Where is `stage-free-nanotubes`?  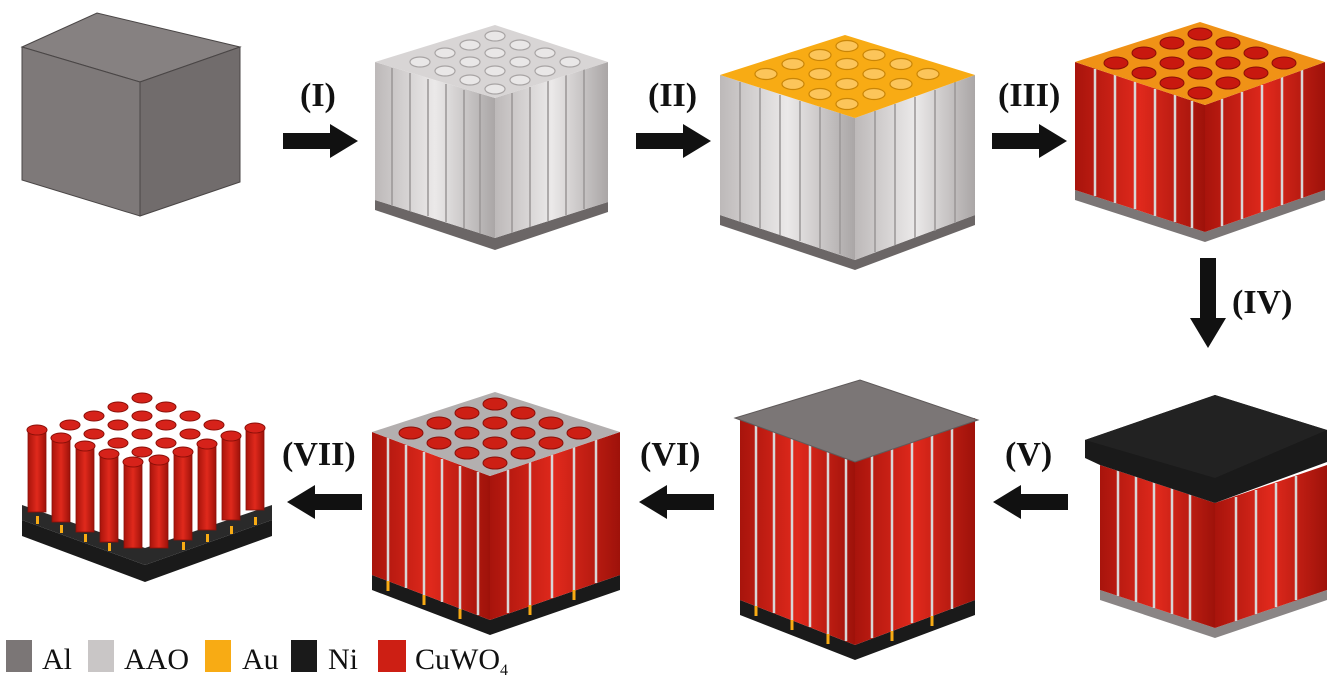
stage-free-nanotubes is located at coordinates (147, 487).